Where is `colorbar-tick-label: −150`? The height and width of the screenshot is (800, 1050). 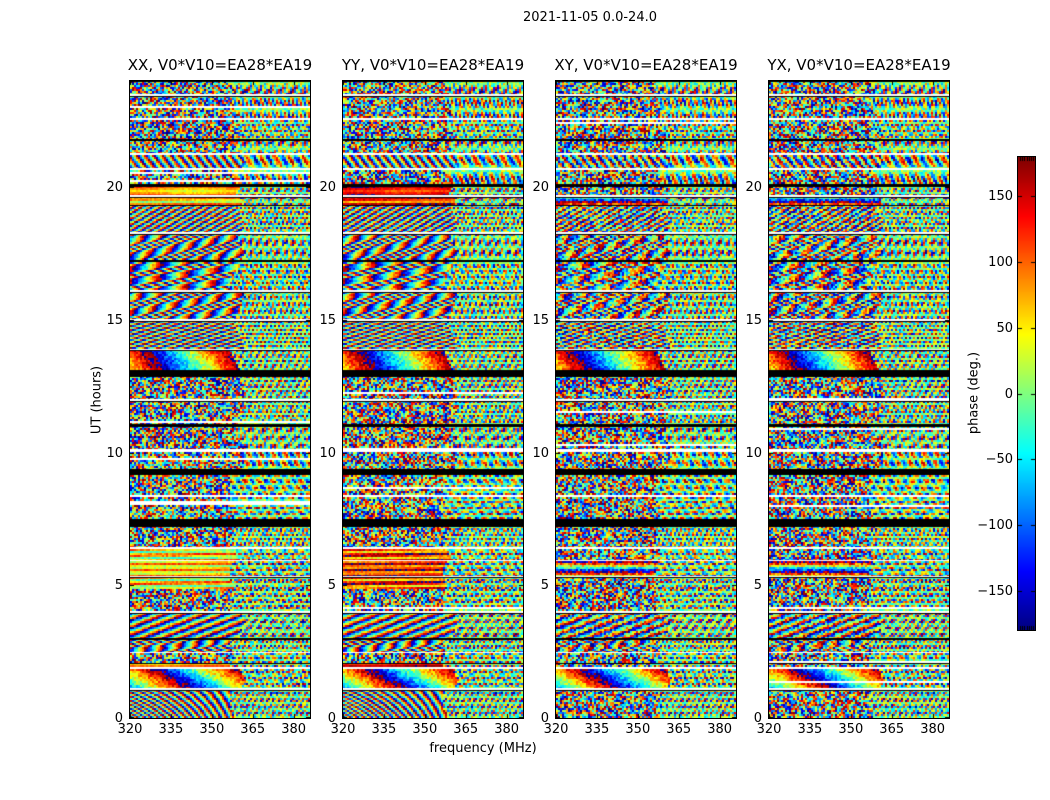
colorbar-tick-label: −150 is located at coordinates (995, 591).